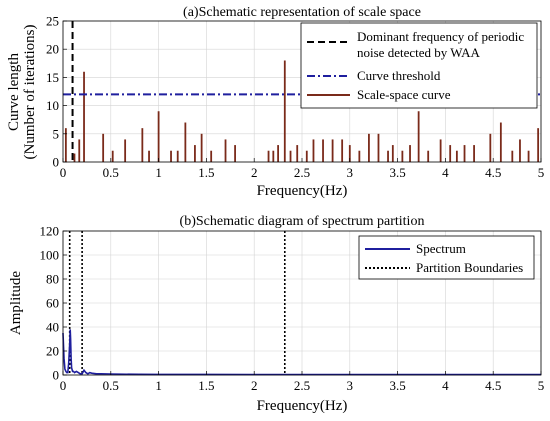 The image size is (550, 421). What do you see at coordinates (254, 172) in the screenshot?
I see `chart-a-x-tick-label: 2` at bounding box center [254, 172].